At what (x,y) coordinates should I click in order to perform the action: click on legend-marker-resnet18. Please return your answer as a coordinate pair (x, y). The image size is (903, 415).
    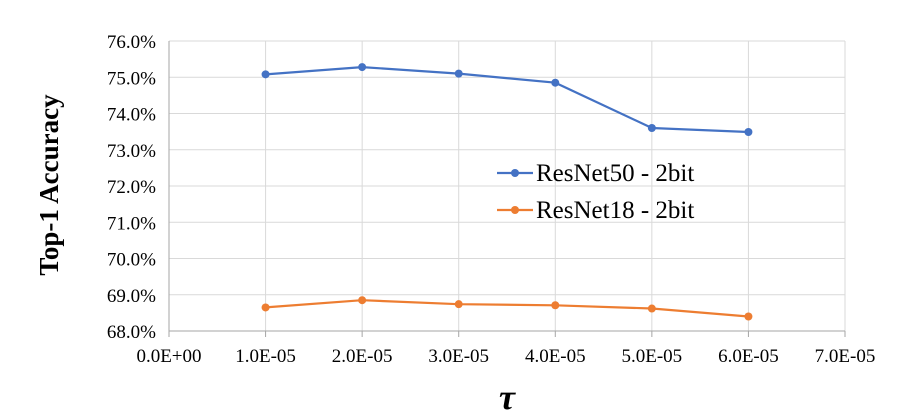
    Looking at the image, I should click on (515, 210).